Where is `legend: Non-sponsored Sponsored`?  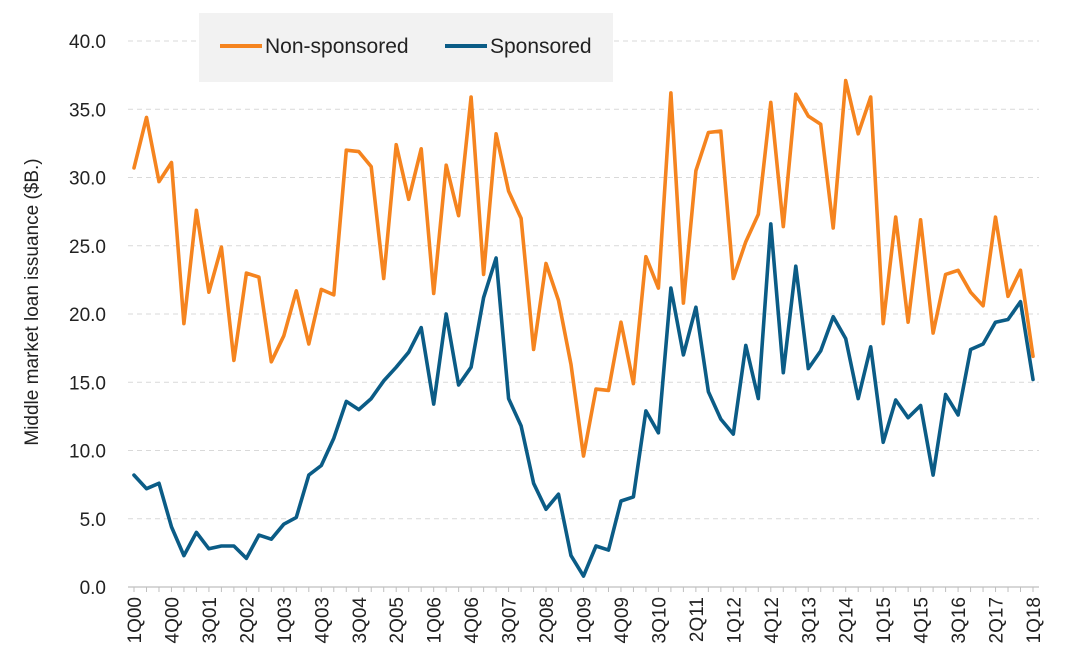
legend: Non-sponsored Sponsored is located at coordinates (406, 47).